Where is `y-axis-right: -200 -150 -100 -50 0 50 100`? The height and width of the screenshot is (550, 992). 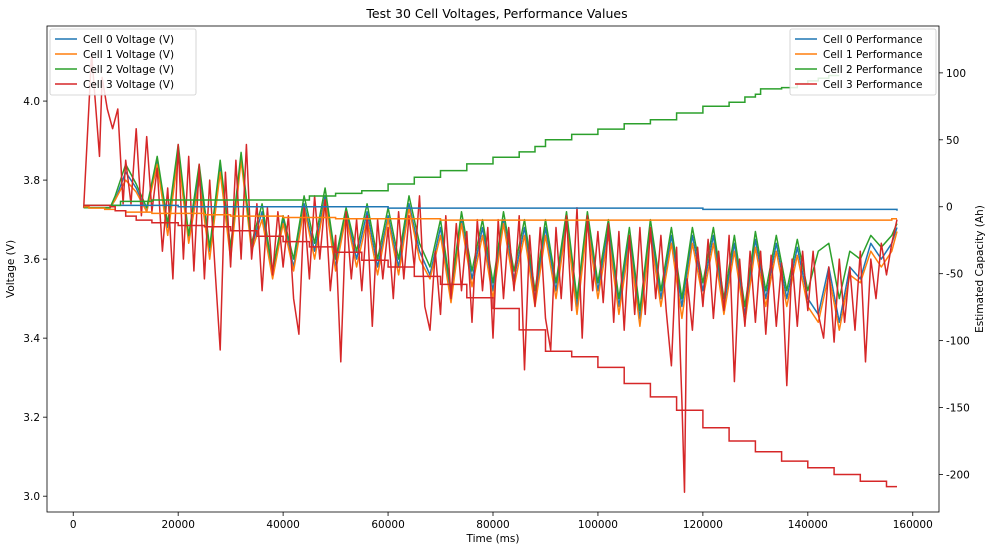
y-axis-right: -200 -150 -100 -50 0 50 100 is located at coordinates (954, 275).